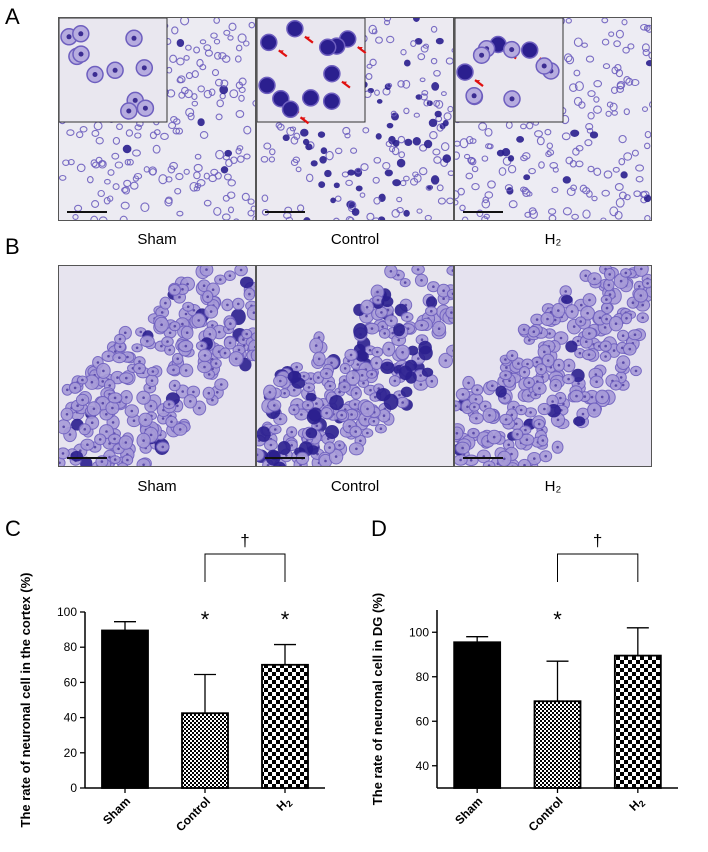 The width and height of the screenshot is (708, 852). Describe the element at coordinates (71, 682) in the screenshot. I see `y-tick-label: 60` at that location.